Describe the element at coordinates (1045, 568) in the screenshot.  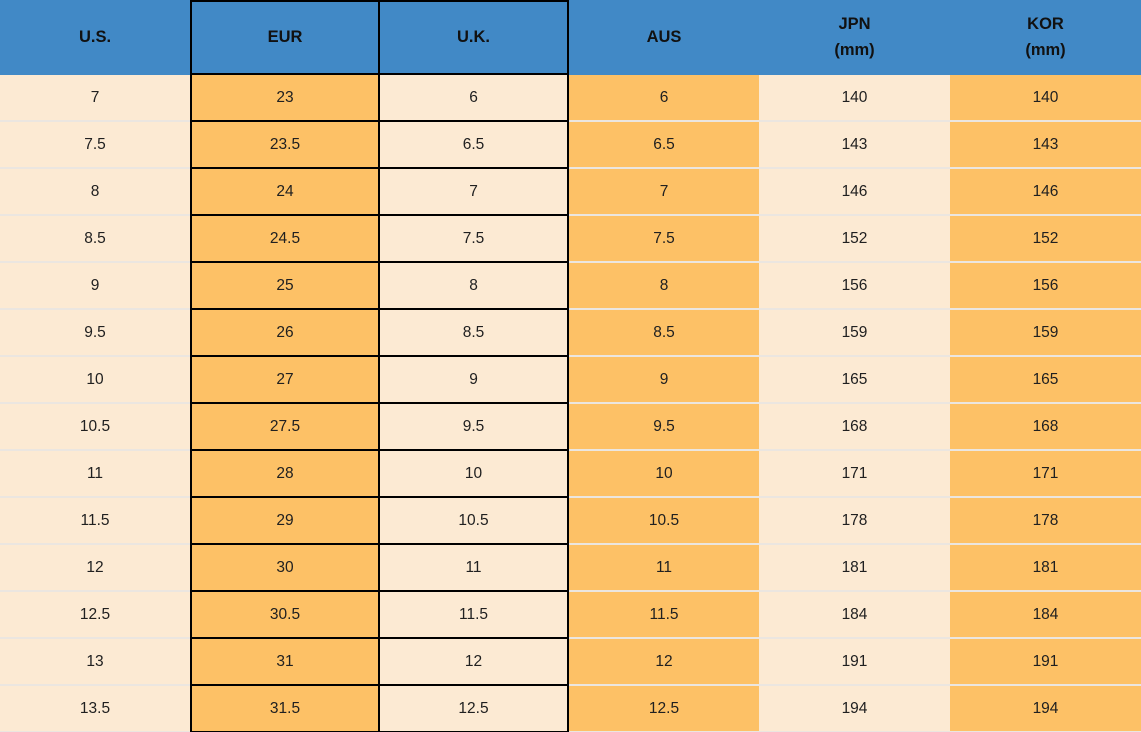
I see `cell-kor: 181` at that location.